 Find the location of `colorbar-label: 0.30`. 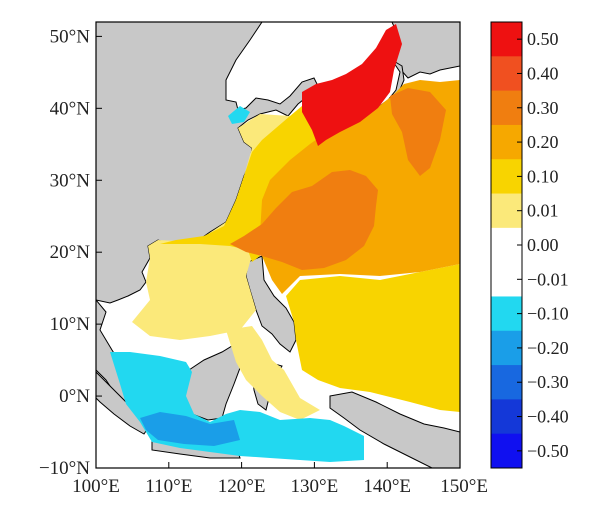

colorbar-label: 0.30 is located at coordinates (543, 108).